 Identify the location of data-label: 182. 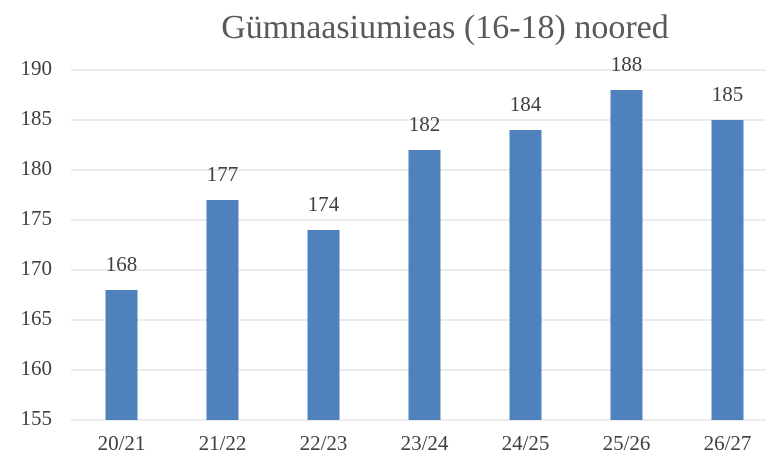
(425, 124).